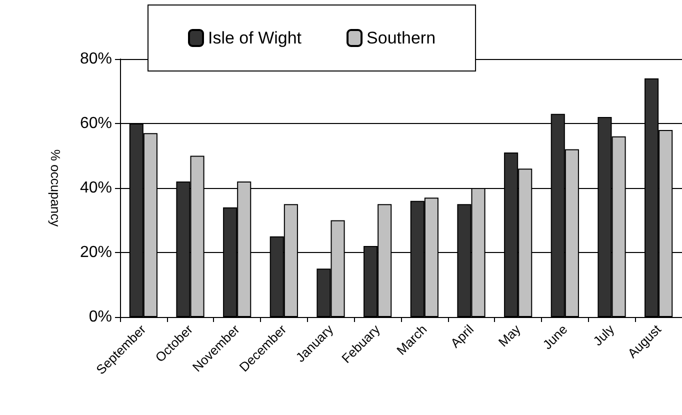  I want to click on y-tick-label: 40%, so click(96, 188).